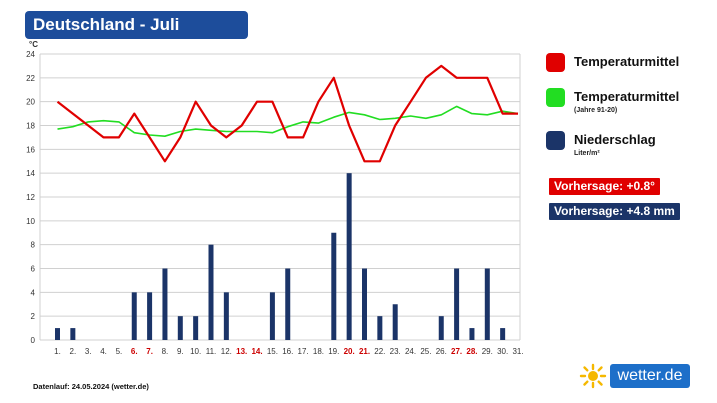 This screenshot has height=403, width=717. I want to click on x-tick-label: 11., so click(211, 351).